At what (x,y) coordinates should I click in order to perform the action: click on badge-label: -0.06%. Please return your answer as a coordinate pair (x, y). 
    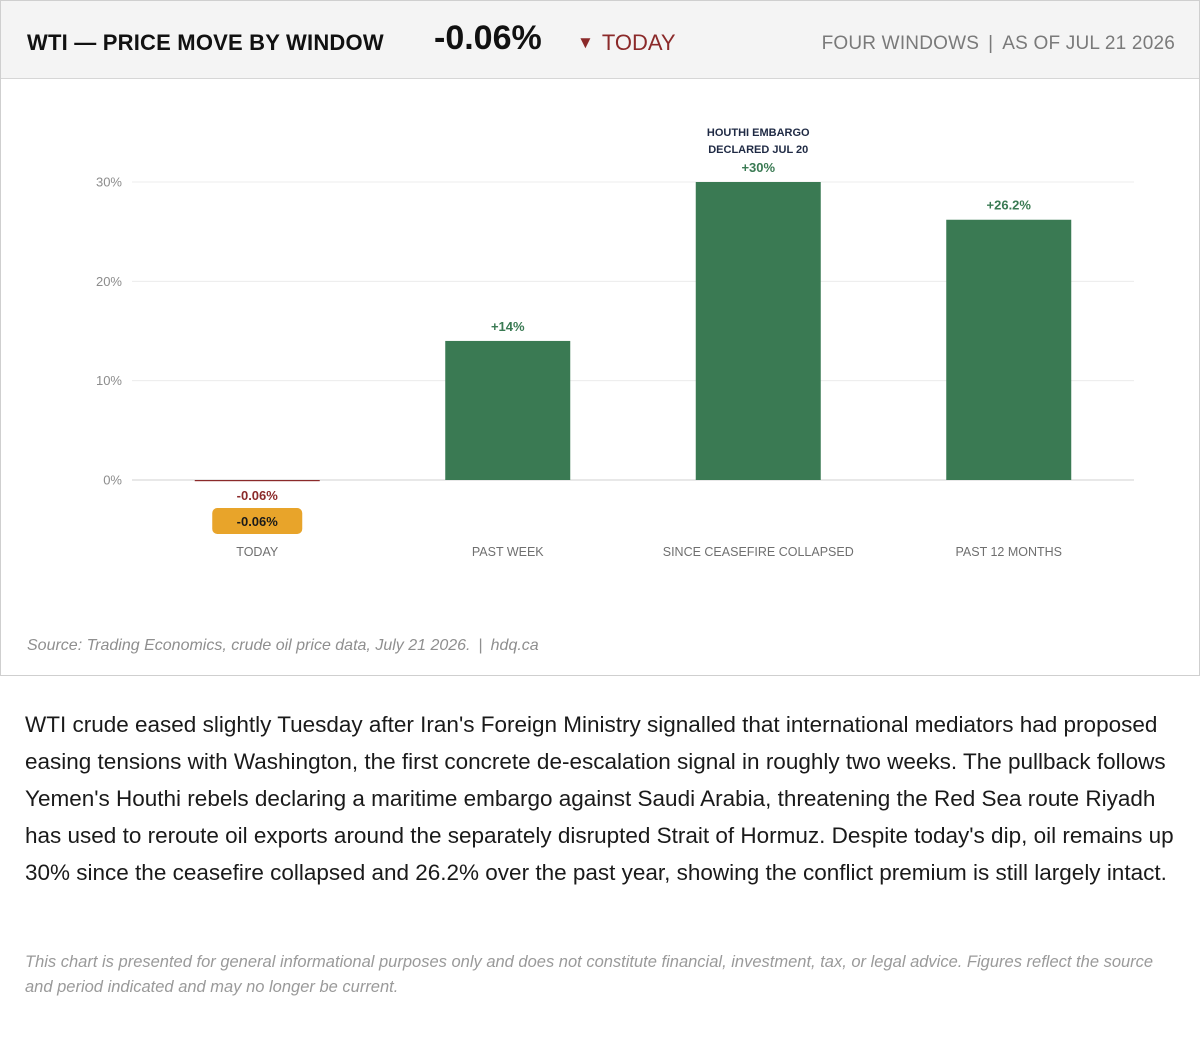
    Looking at the image, I should click on (258, 521).